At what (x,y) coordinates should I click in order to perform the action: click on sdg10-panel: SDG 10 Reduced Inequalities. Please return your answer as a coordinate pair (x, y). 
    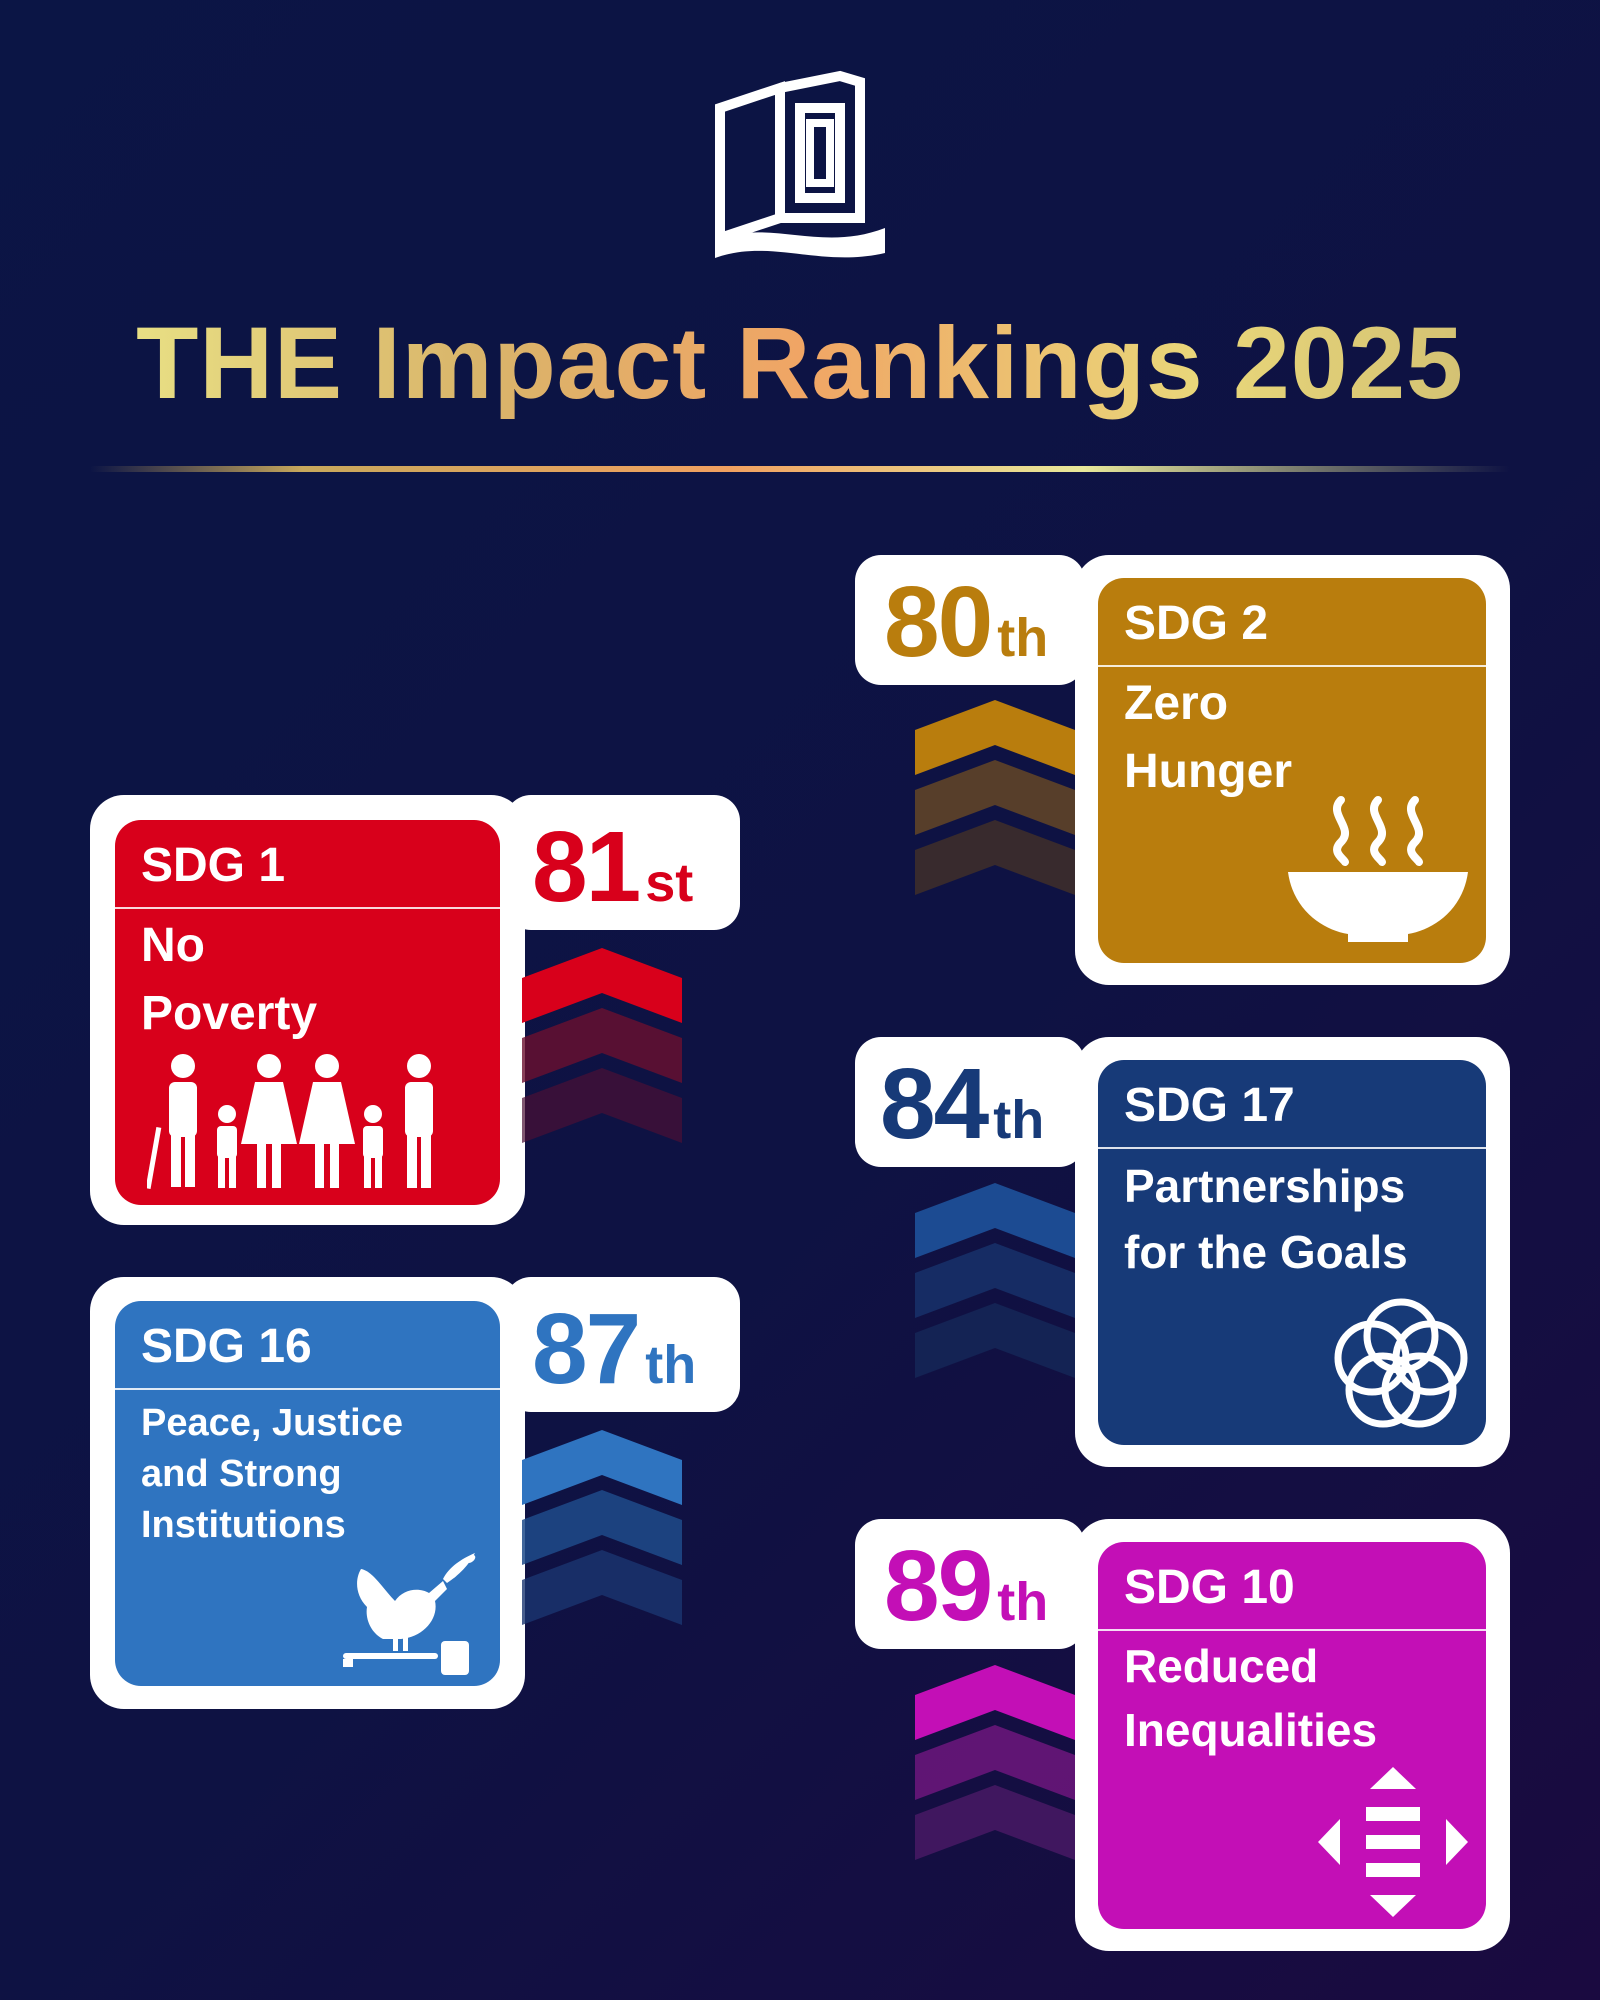
    Looking at the image, I should click on (1292, 1735).